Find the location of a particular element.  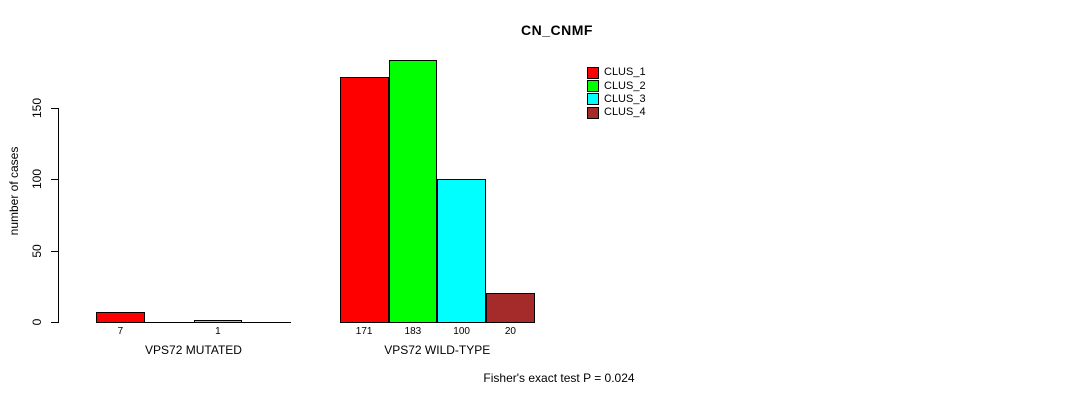

legend: CLUS_1 CLUS_2 CLUS_3 CLUS_4 is located at coordinates (616, 93).